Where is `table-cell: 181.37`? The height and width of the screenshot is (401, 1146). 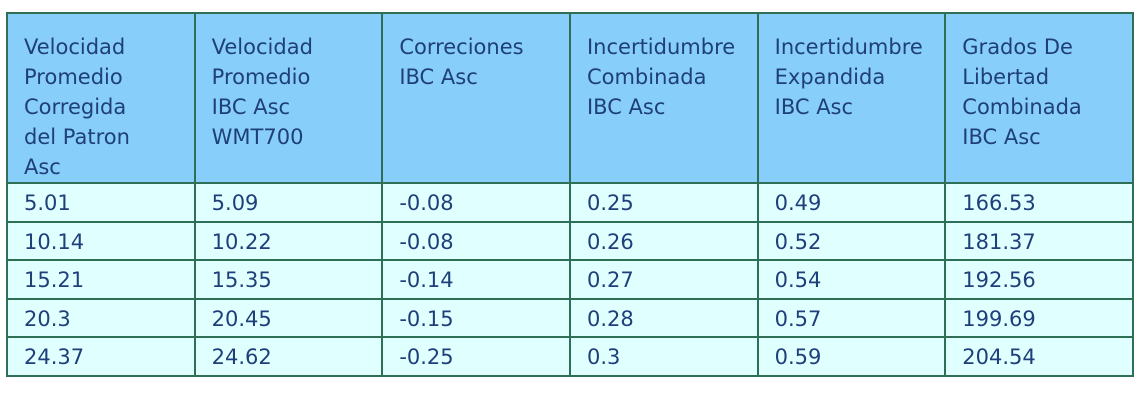 table-cell: 181.37 is located at coordinates (1039, 241).